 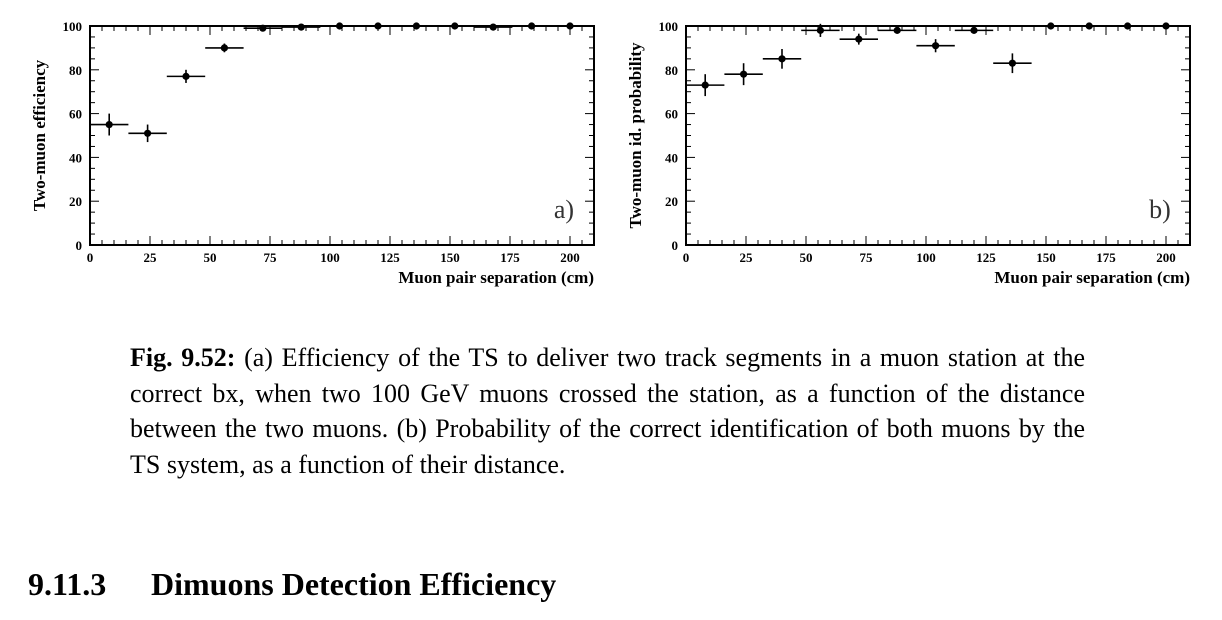 I want to click on y-axis-label: Two-muon efficiency, so click(x=39, y=135).